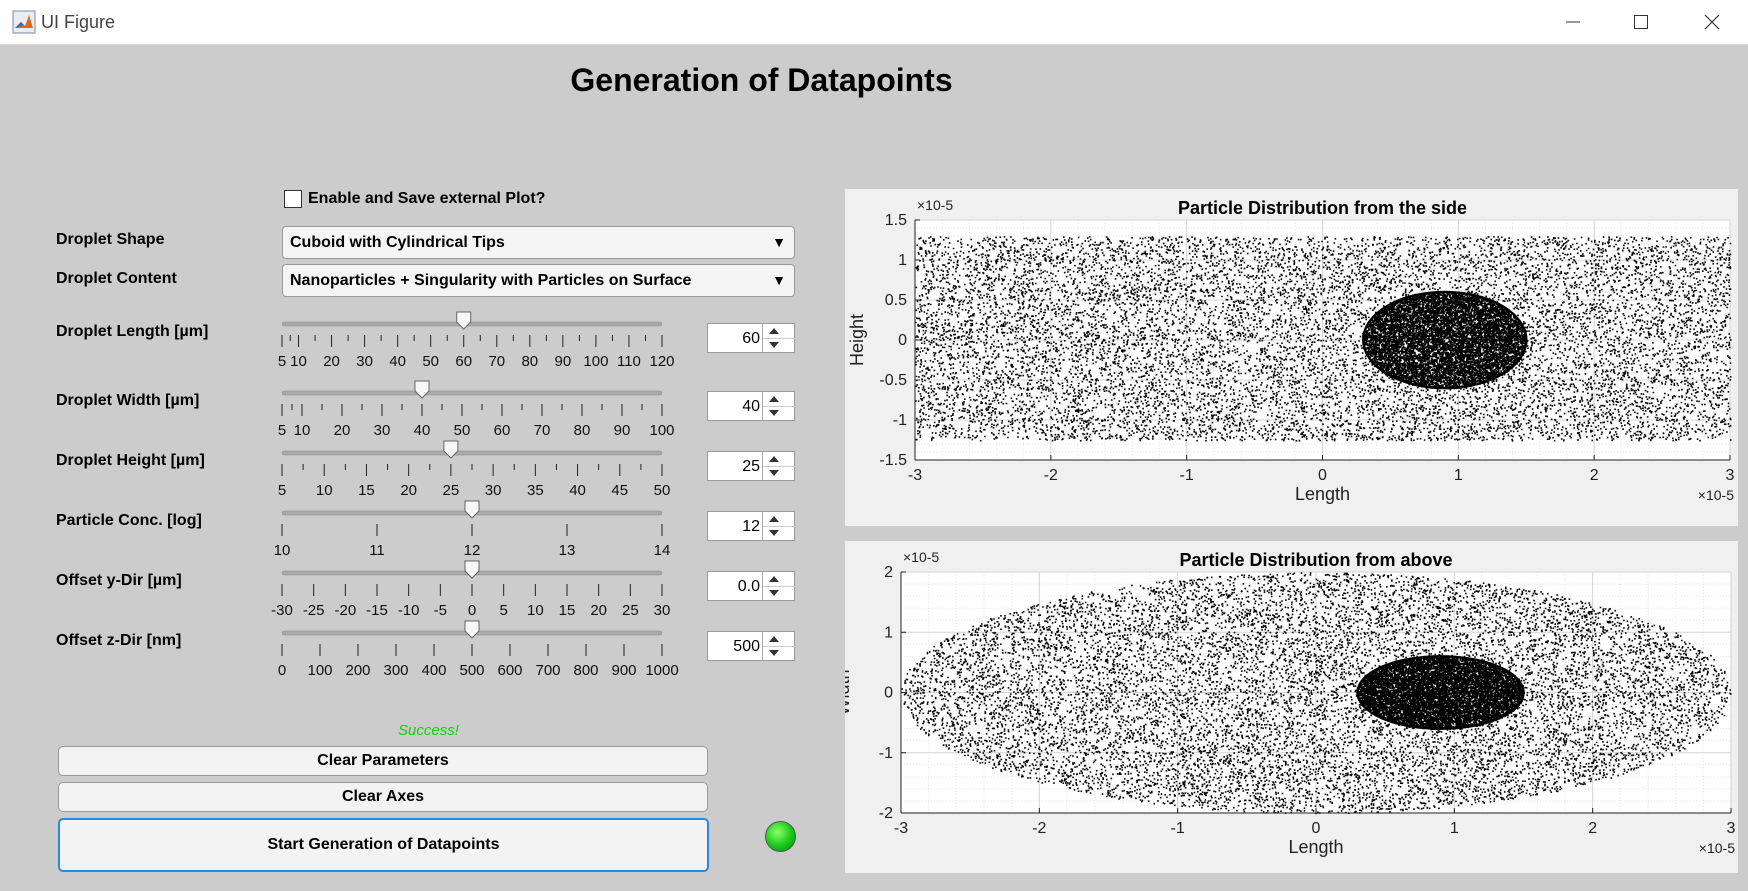  What do you see at coordinates (383, 797) in the screenshot?
I see `clear-axes-button: Clear Axes` at bounding box center [383, 797].